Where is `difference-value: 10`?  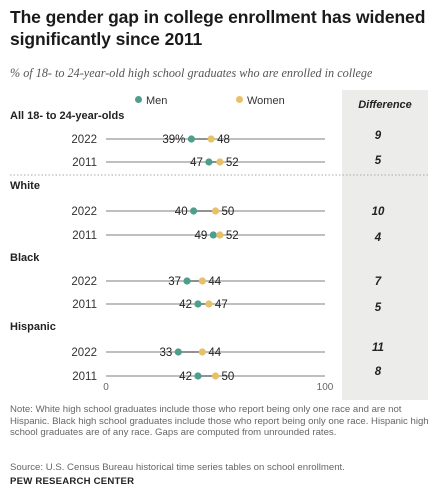
difference-value: 10 is located at coordinates (378, 212).